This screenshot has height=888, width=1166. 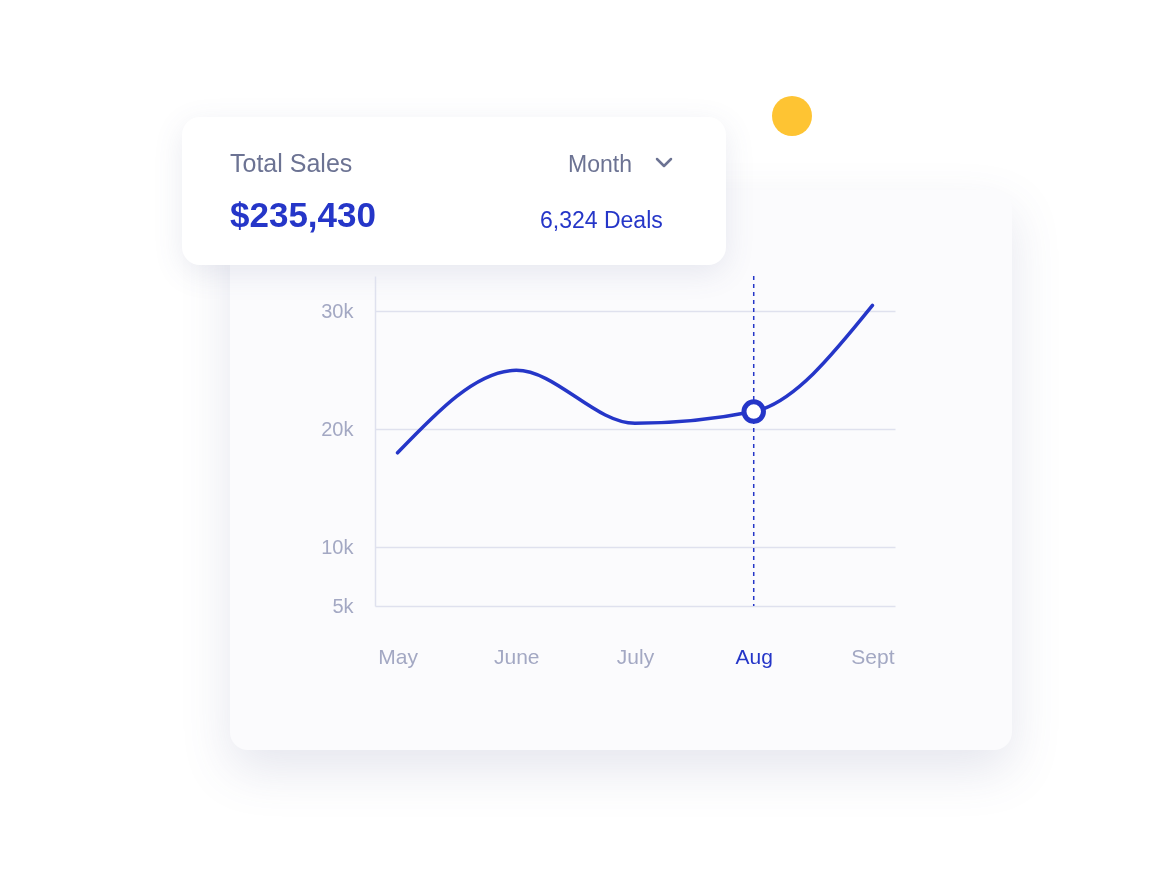 What do you see at coordinates (600, 164) in the screenshot?
I see `text: Month` at bounding box center [600, 164].